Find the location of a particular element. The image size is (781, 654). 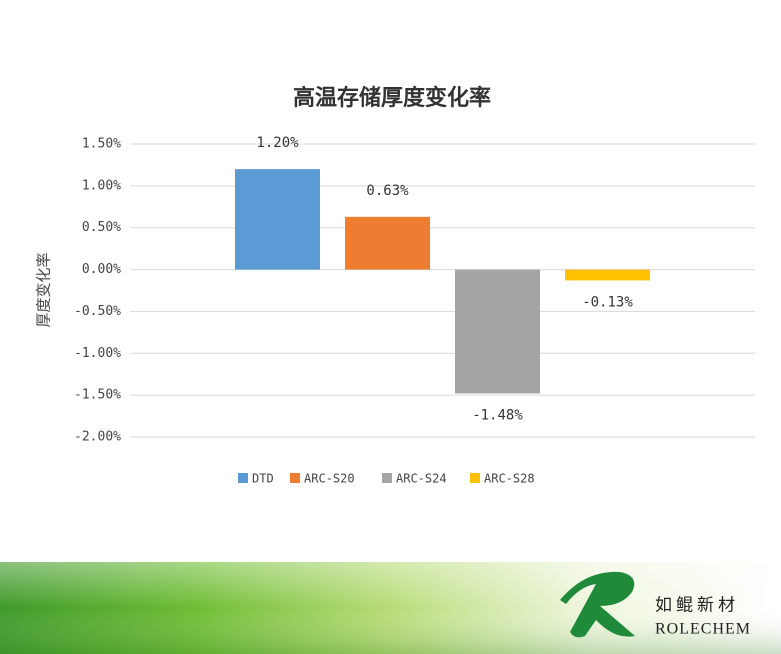

data-label: -1.48% is located at coordinates (497, 415).